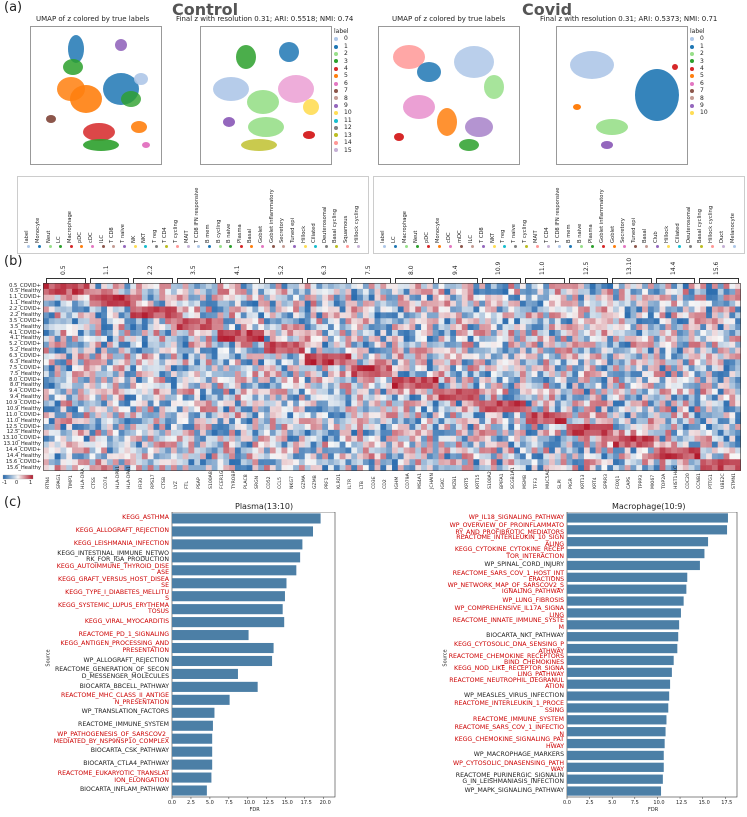  I want to click on heatmap-col-label: PLAC8, so click(246, 481).